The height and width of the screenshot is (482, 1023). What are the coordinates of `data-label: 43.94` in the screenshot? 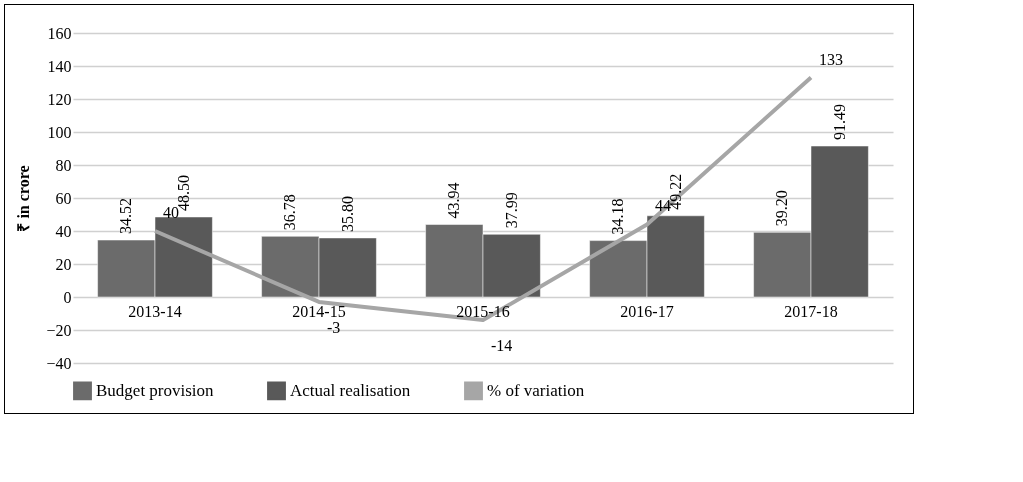 It's located at (454, 200).